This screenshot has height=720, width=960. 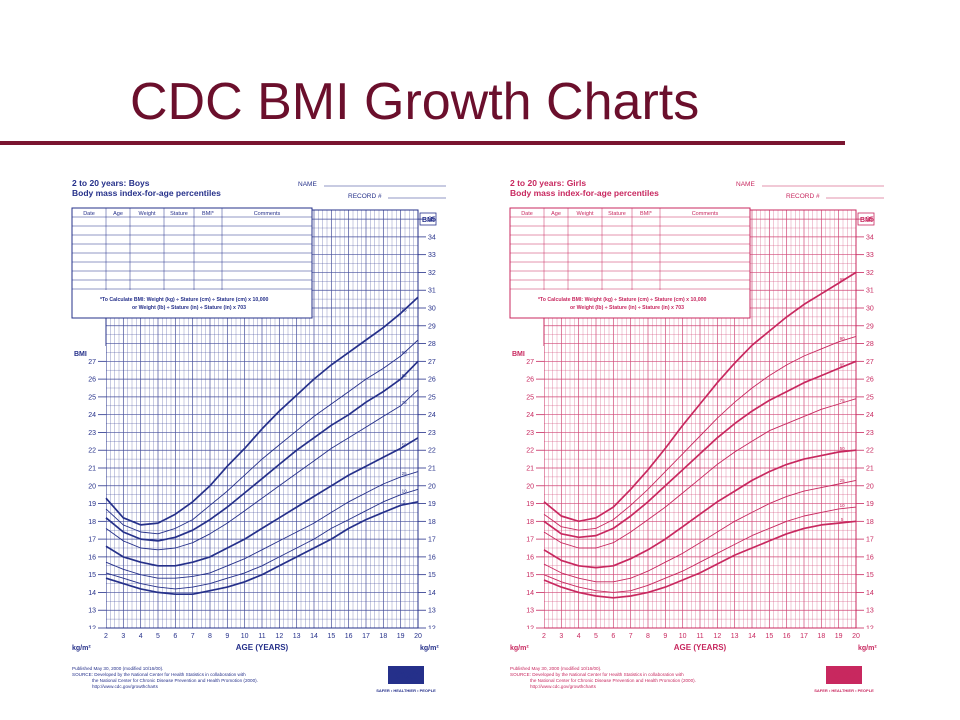 What do you see at coordinates (366, 636) in the screenshot?
I see `x-tick: 17` at bounding box center [366, 636].